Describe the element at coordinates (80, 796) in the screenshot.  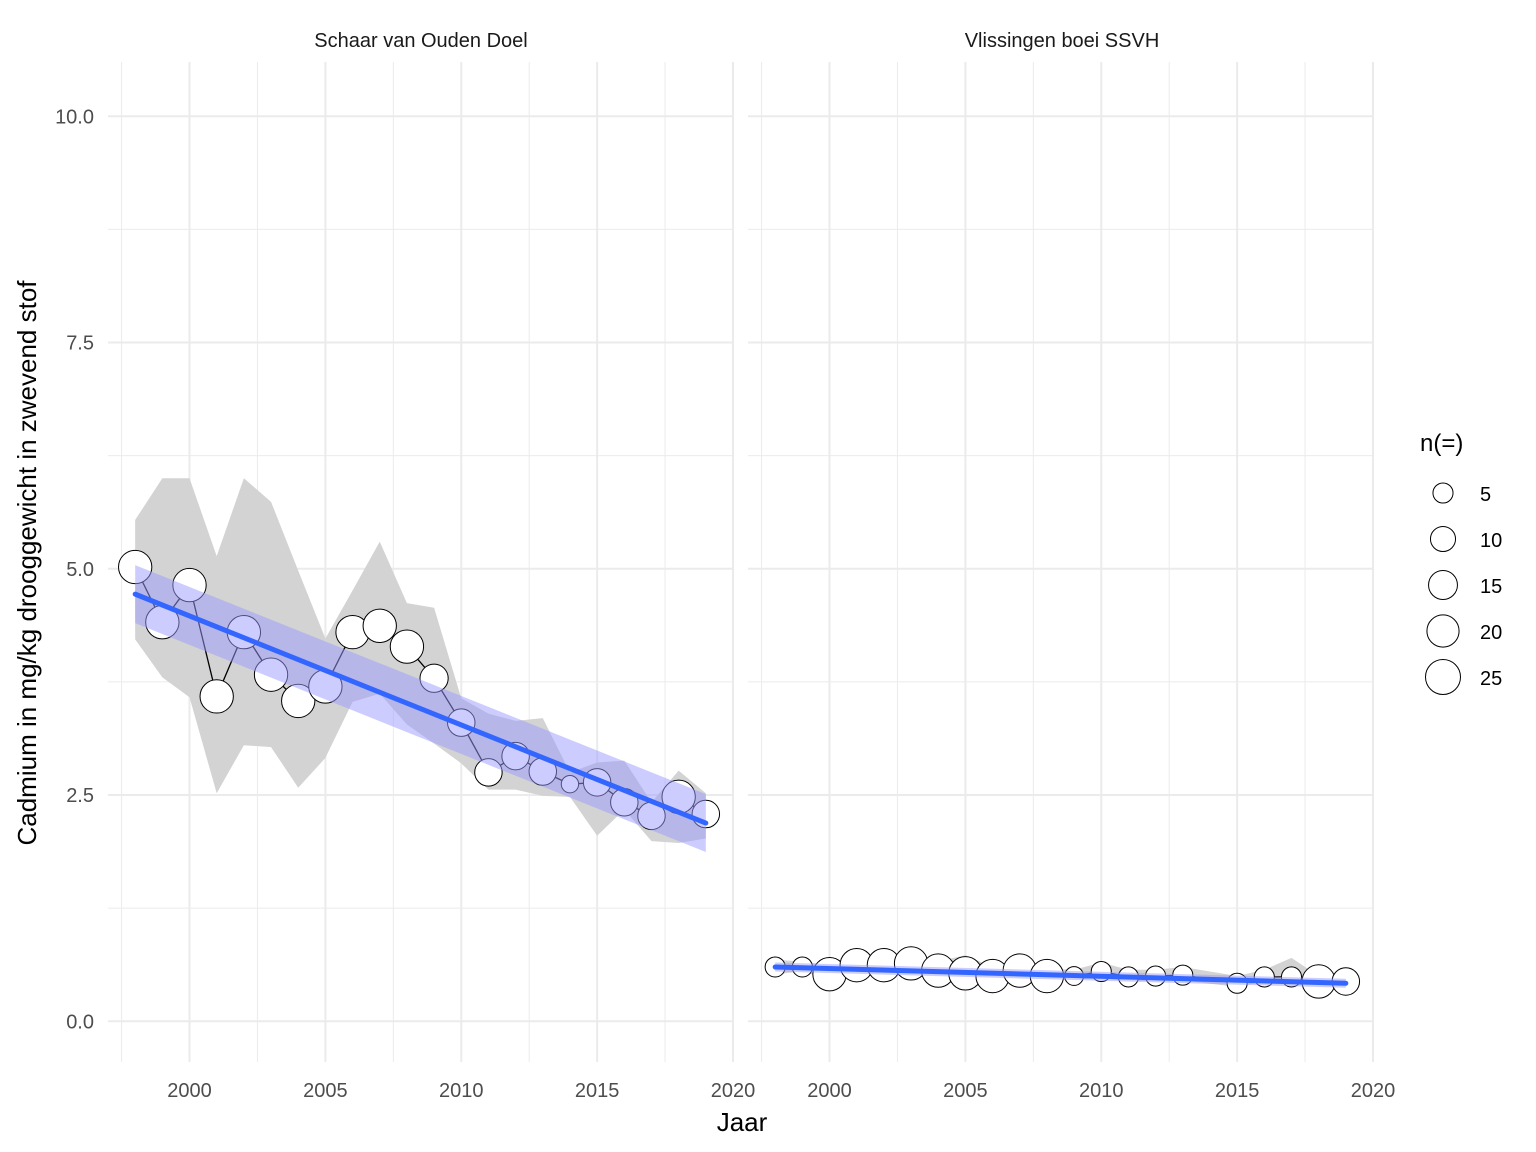
I see `y-tick-label: 2.5` at that location.